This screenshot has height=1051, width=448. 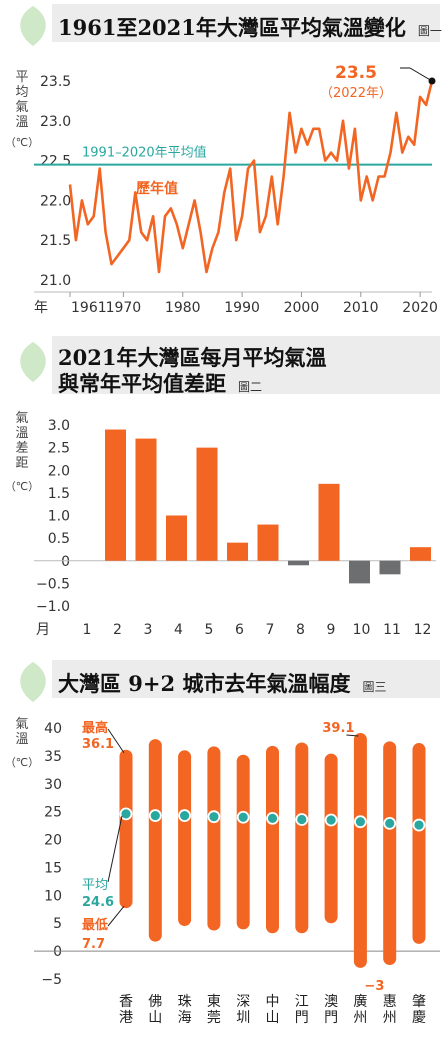 I want to click on line-chart-title: 1961至2021年大灣區平均氣溫變化 圖一, so click(x=250, y=27).